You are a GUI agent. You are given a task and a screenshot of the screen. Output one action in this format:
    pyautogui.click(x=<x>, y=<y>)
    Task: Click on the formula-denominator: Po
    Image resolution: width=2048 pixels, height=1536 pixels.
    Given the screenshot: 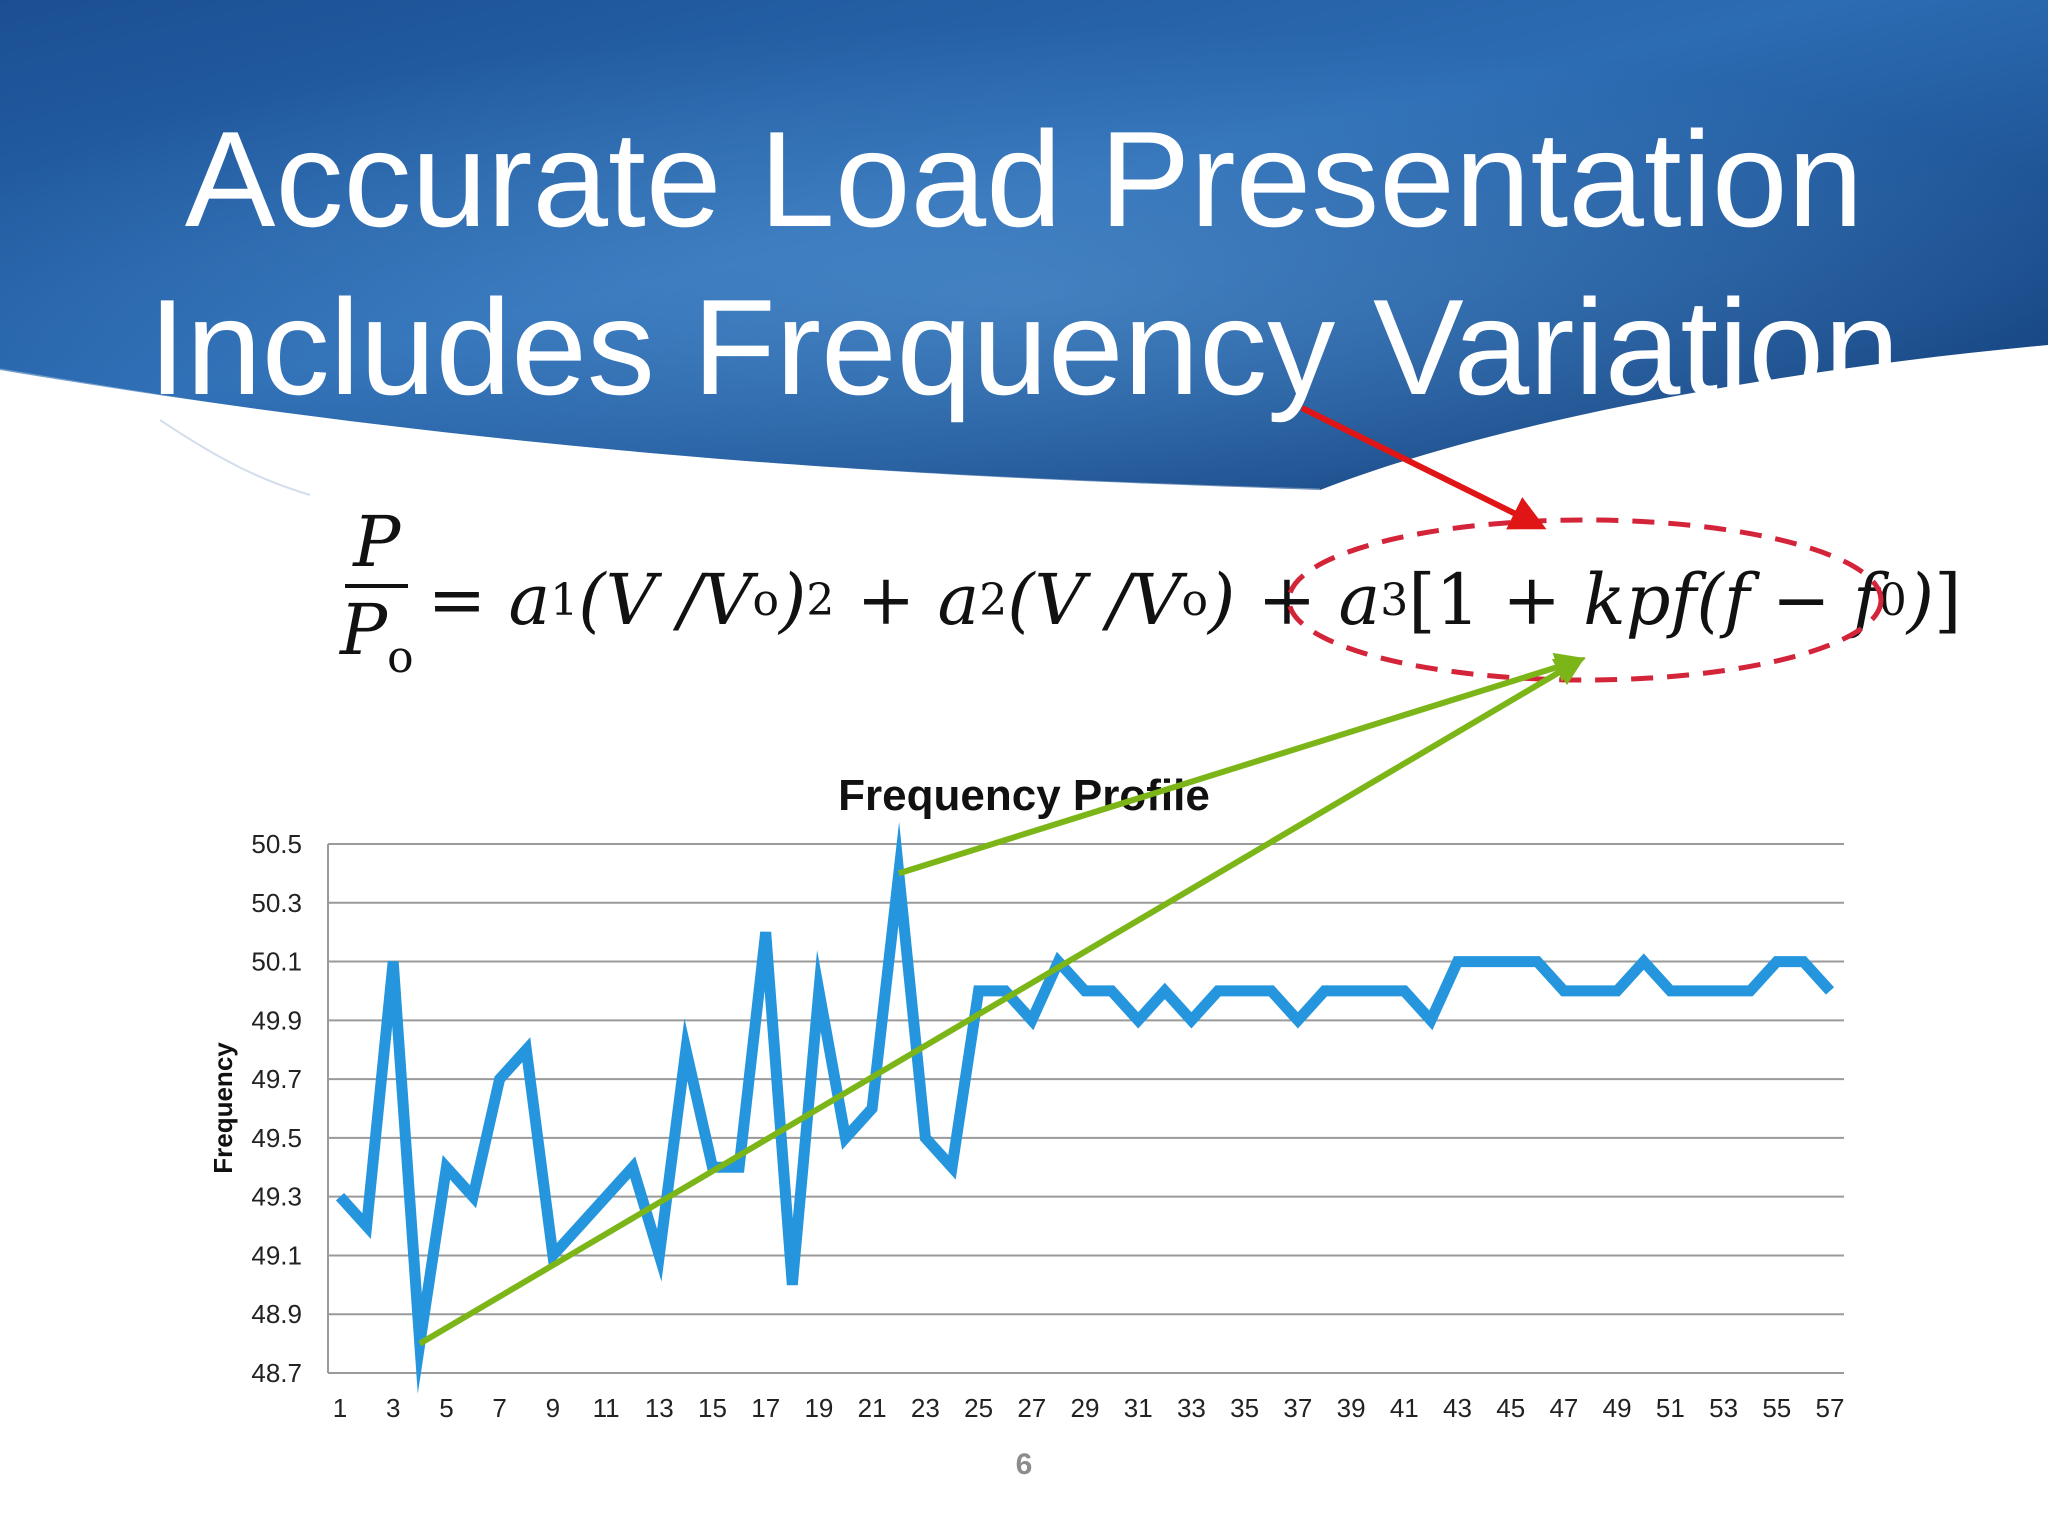 What is the action you would take?
    pyautogui.click(x=377, y=643)
    